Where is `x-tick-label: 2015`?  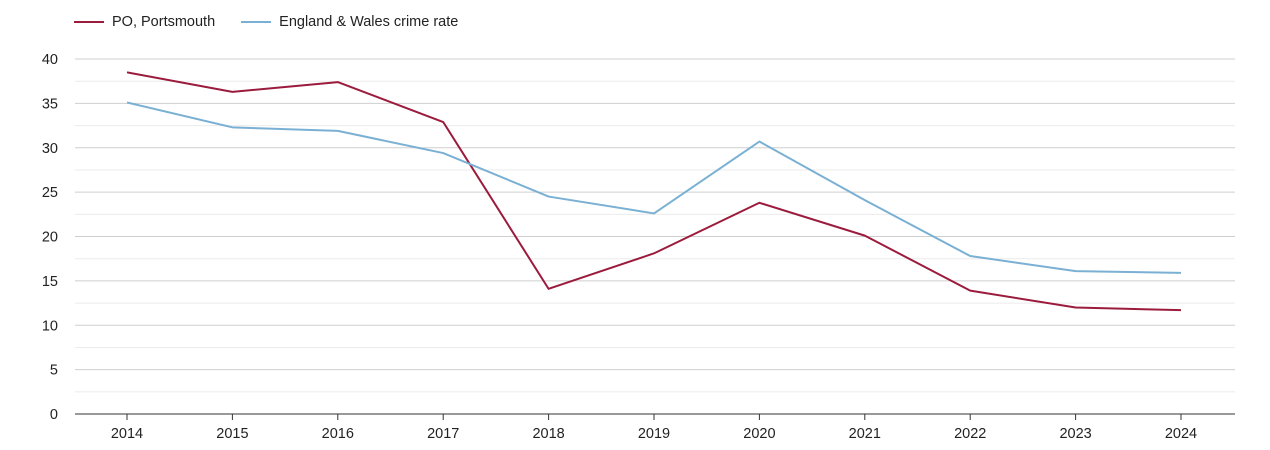
x-tick-label: 2015 is located at coordinates (232, 434).